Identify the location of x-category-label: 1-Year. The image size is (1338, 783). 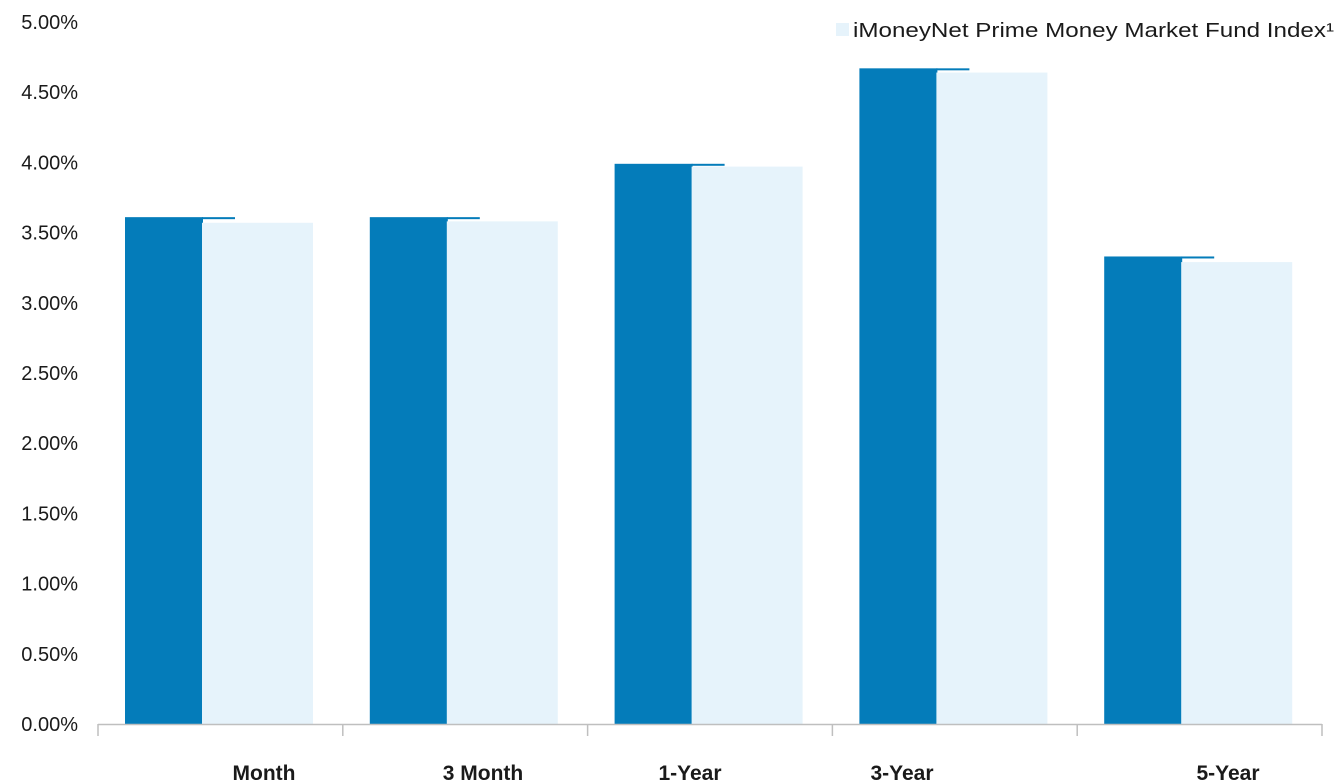
(689, 772).